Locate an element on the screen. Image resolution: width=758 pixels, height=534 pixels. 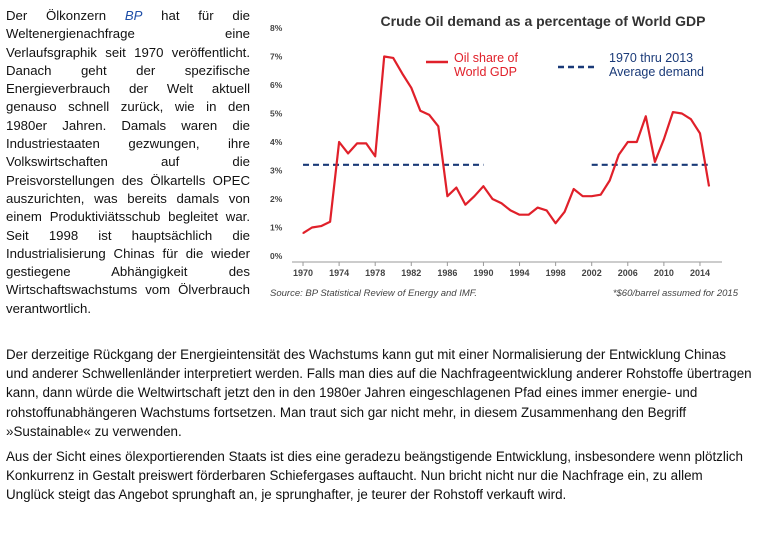
y-tick-label: 5% is located at coordinates (276, 114).